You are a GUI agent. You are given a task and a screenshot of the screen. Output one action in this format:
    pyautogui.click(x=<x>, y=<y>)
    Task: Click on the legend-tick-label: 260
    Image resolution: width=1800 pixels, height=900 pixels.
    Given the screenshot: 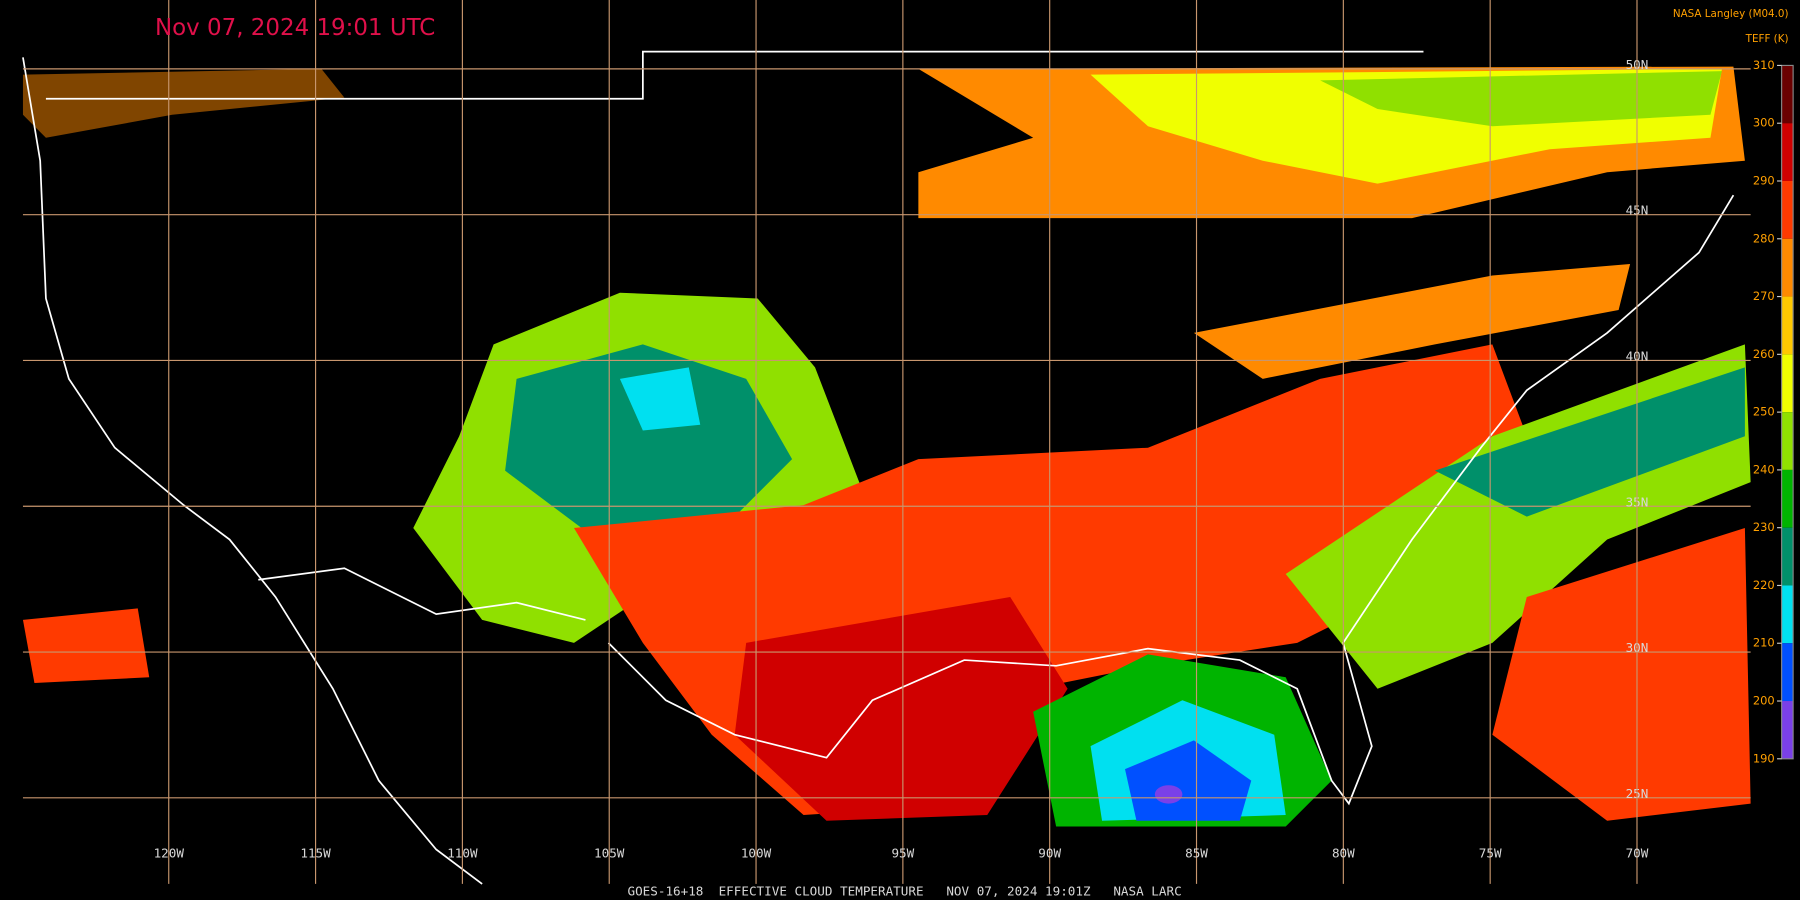 What is the action you would take?
    pyautogui.click(x=1764, y=354)
    